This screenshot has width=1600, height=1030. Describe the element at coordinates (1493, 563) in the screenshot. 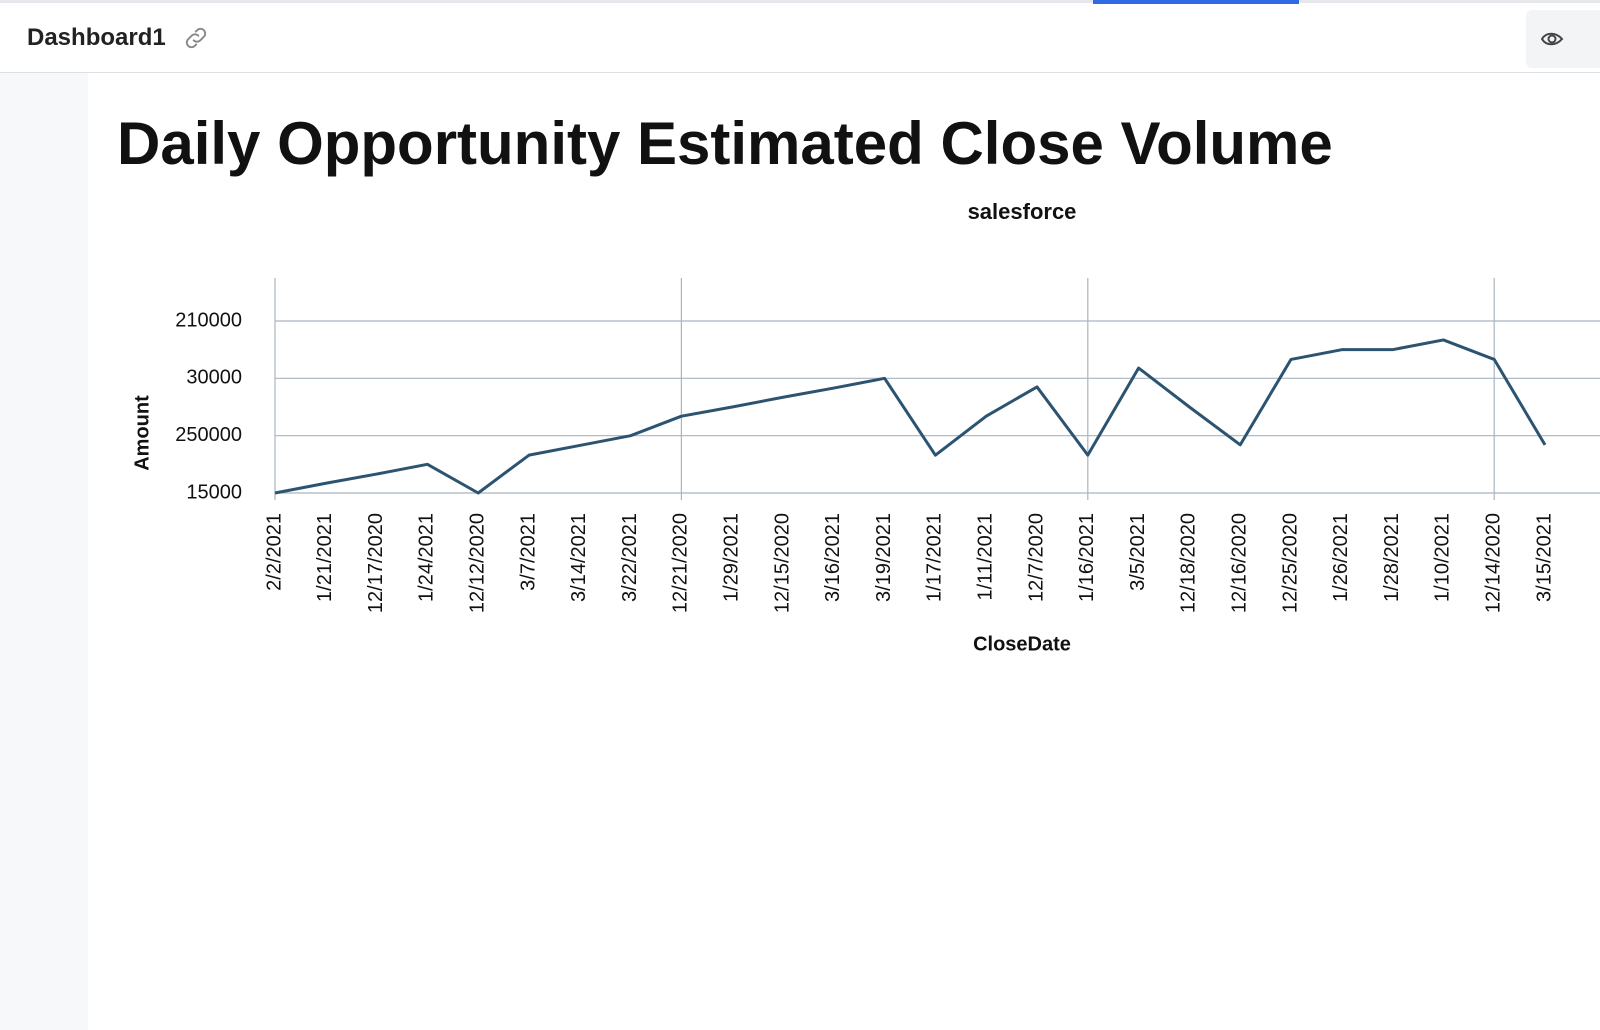

I see `x-tick-label: 12/14/2020` at that location.